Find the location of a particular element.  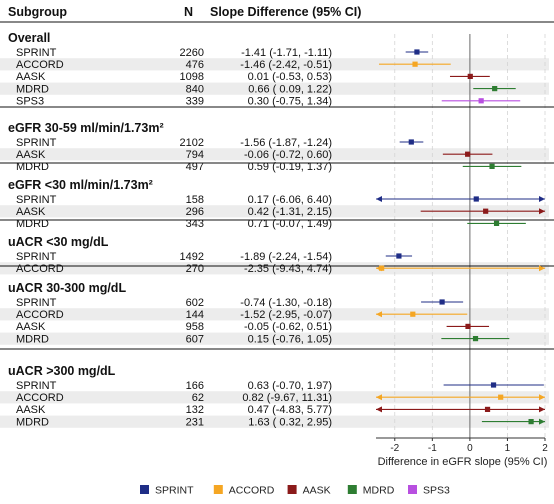

legend-label: MDRD is located at coordinates (379, 491).